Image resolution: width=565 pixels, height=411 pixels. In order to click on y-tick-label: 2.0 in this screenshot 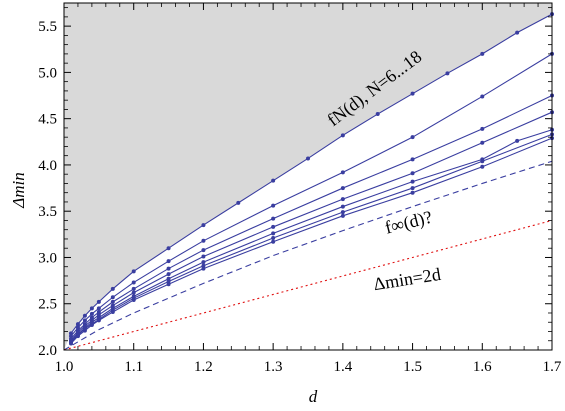, I will do `click(47, 351)`.